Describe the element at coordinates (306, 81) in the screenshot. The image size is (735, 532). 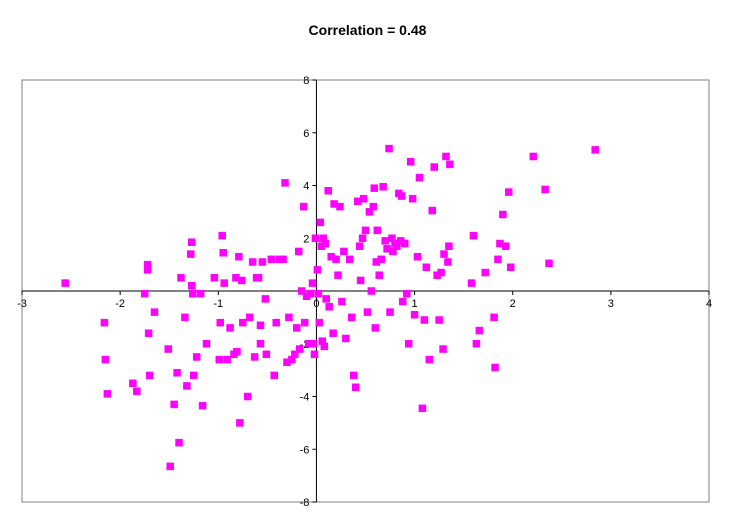
I see `y-tick-label: 8` at that location.